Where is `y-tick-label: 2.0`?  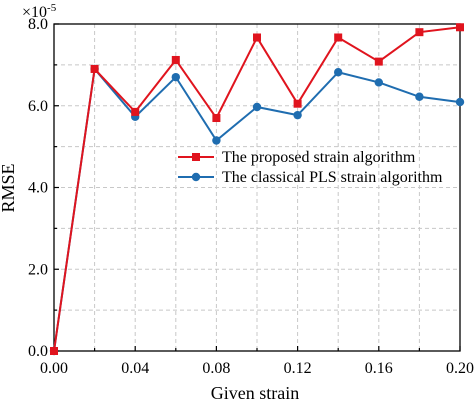
y-tick-label: 2.0 is located at coordinates (38, 269).